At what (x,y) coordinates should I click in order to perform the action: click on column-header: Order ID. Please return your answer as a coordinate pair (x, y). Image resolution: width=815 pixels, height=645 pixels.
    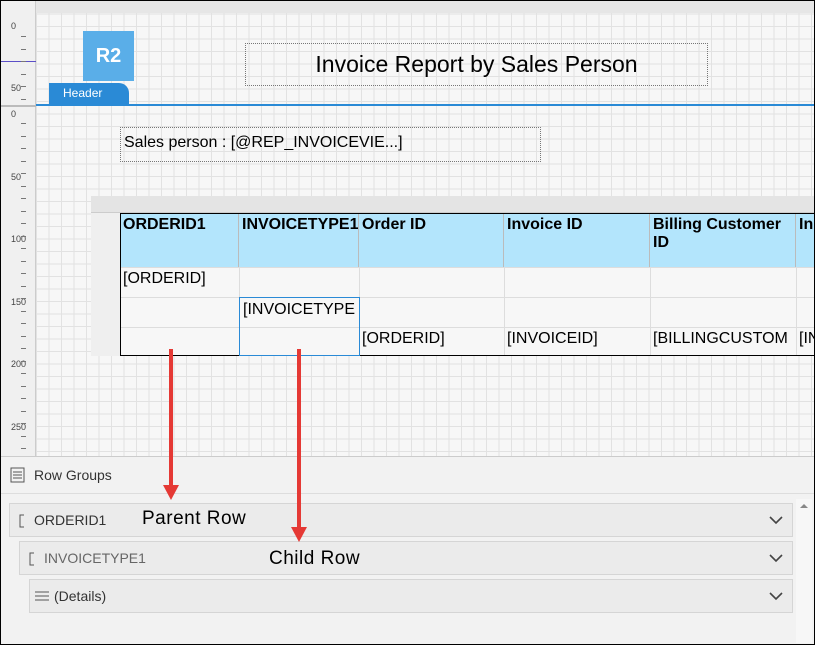
    Looking at the image, I should click on (431, 240).